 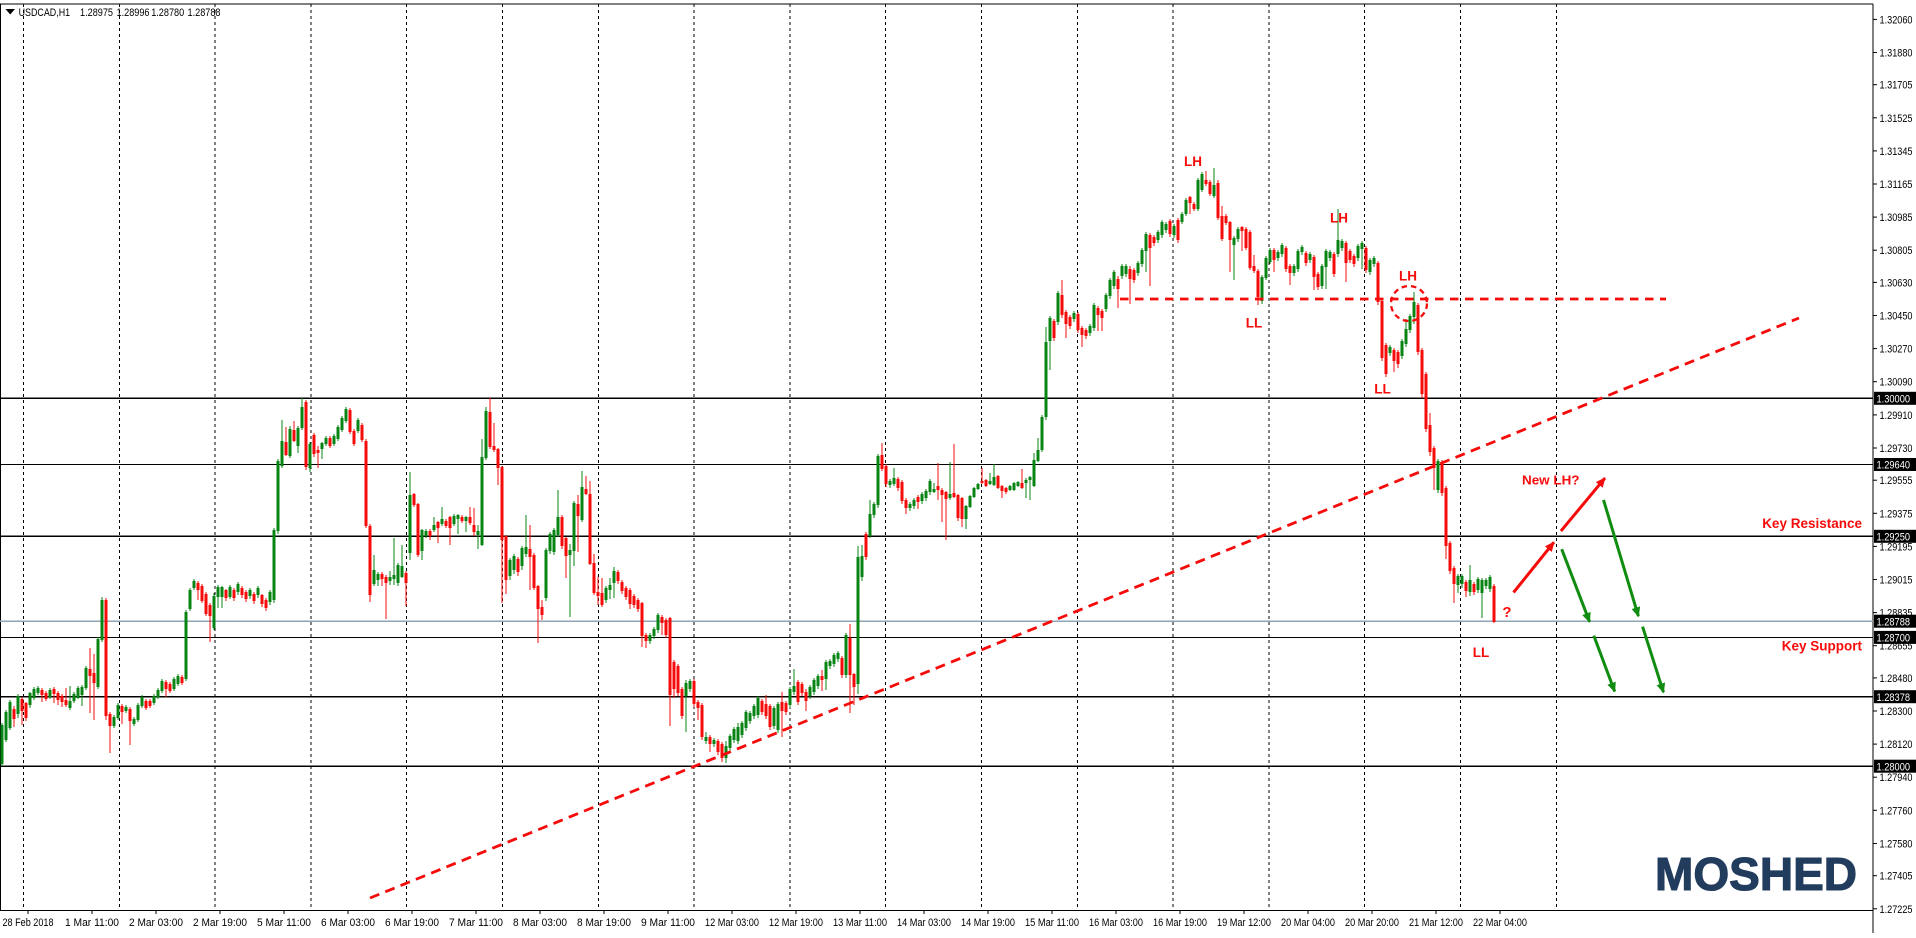 What do you see at coordinates (1308, 923) in the screenshot?
I see `svg-text: 20 Mar 04:00` at bounding box center [1308, 923].